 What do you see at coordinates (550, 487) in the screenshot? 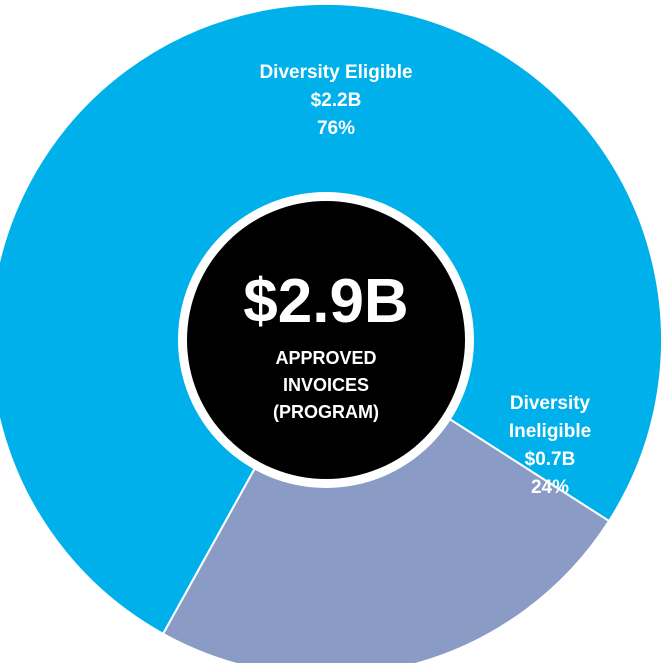
I see `slice-ineligible-percent-label: 24%` at bounding box center [550, 487].